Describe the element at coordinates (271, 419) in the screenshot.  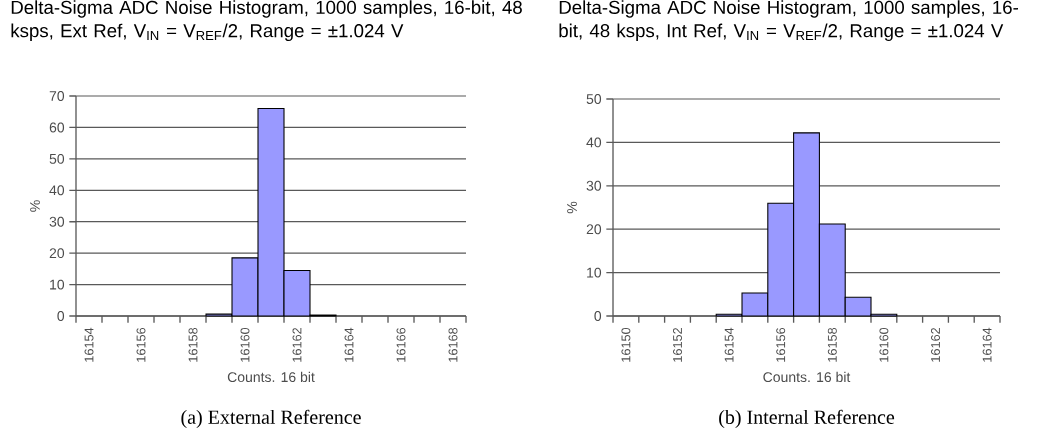
I see `text: (a) External Reference` at that location.